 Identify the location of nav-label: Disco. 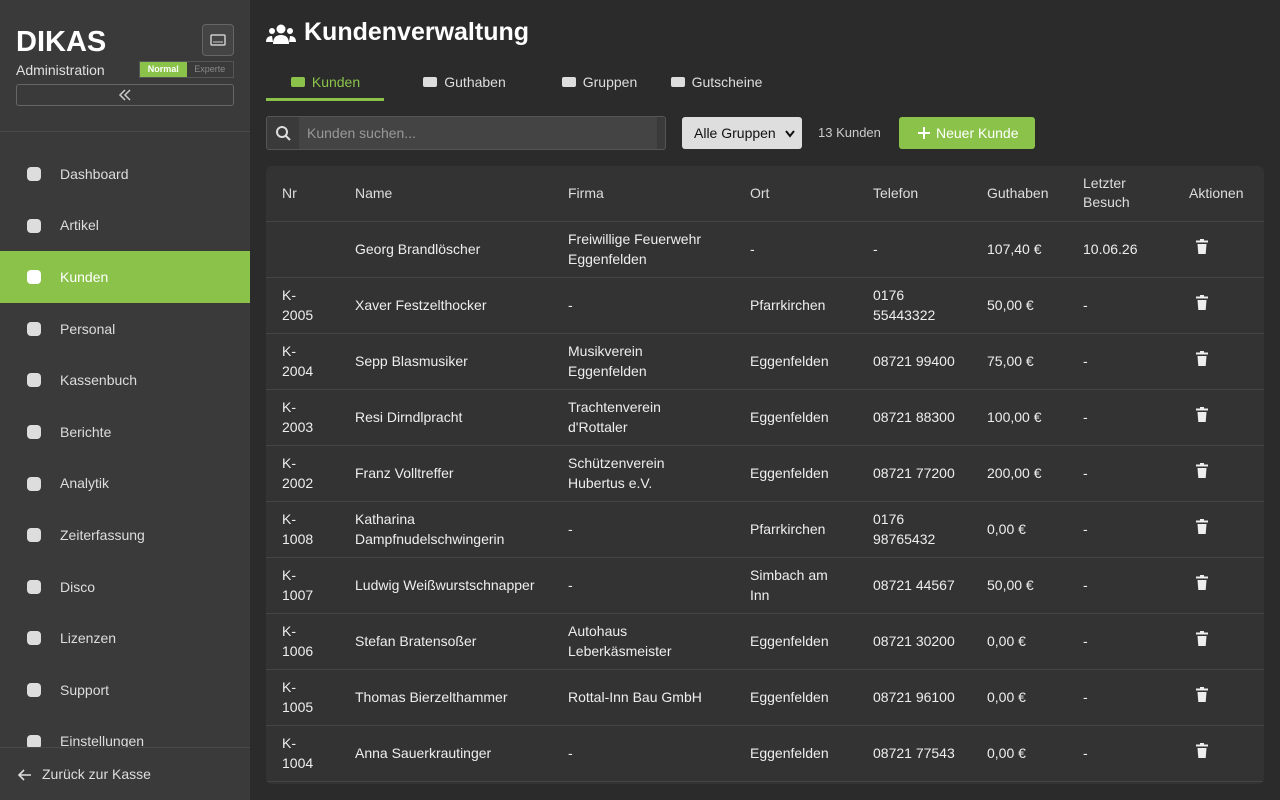
(78, 586).